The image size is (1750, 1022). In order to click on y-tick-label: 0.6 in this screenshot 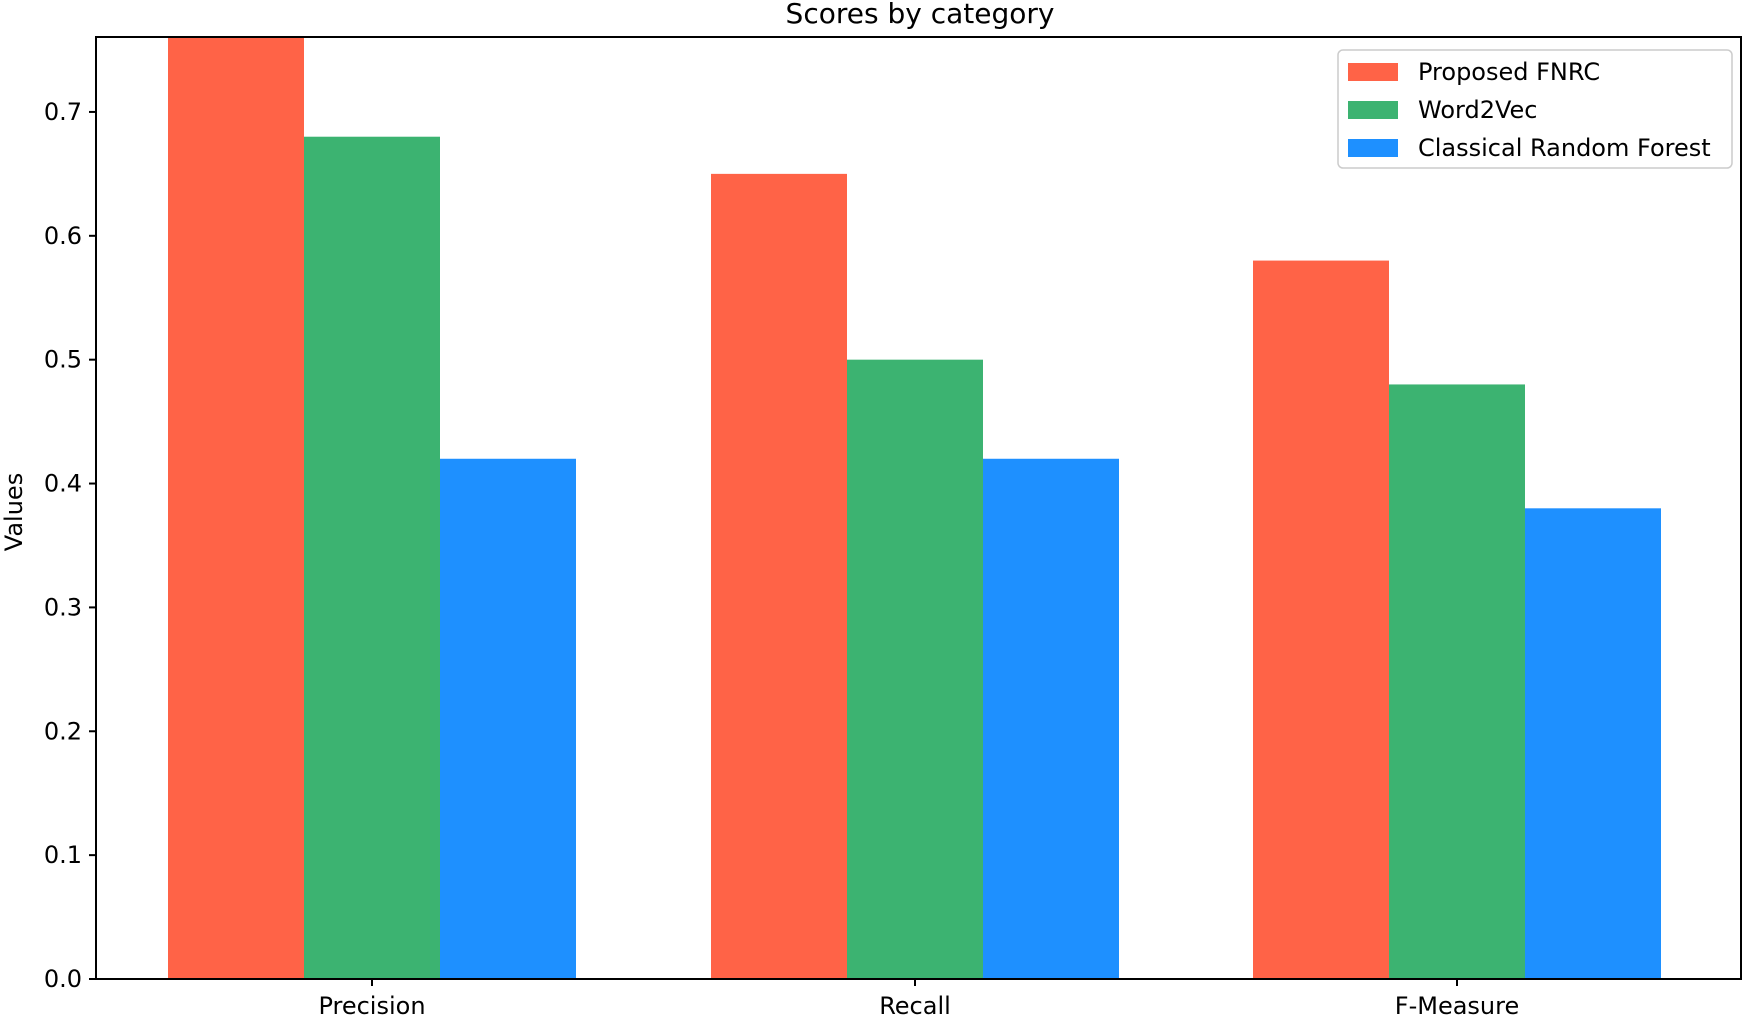, I will do `click(63, 236)`.